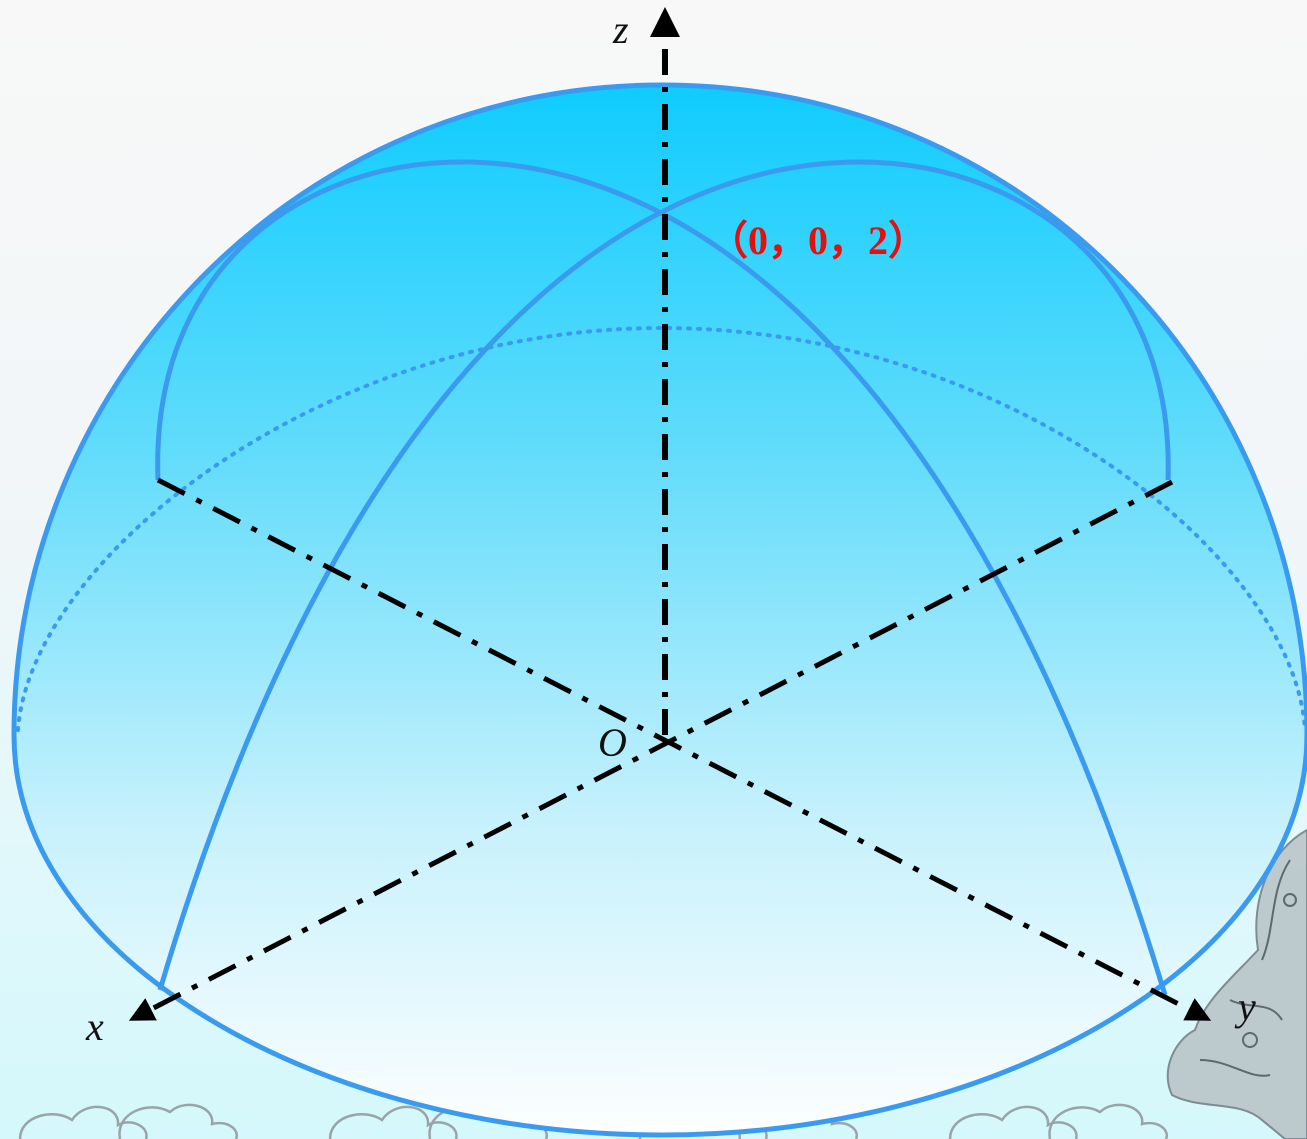 The image size is (1307, 1139). What do you see at coordinates (620, 29) in the screenshot?
I see `z-axis-label: z` at bounding box center [620, 29].